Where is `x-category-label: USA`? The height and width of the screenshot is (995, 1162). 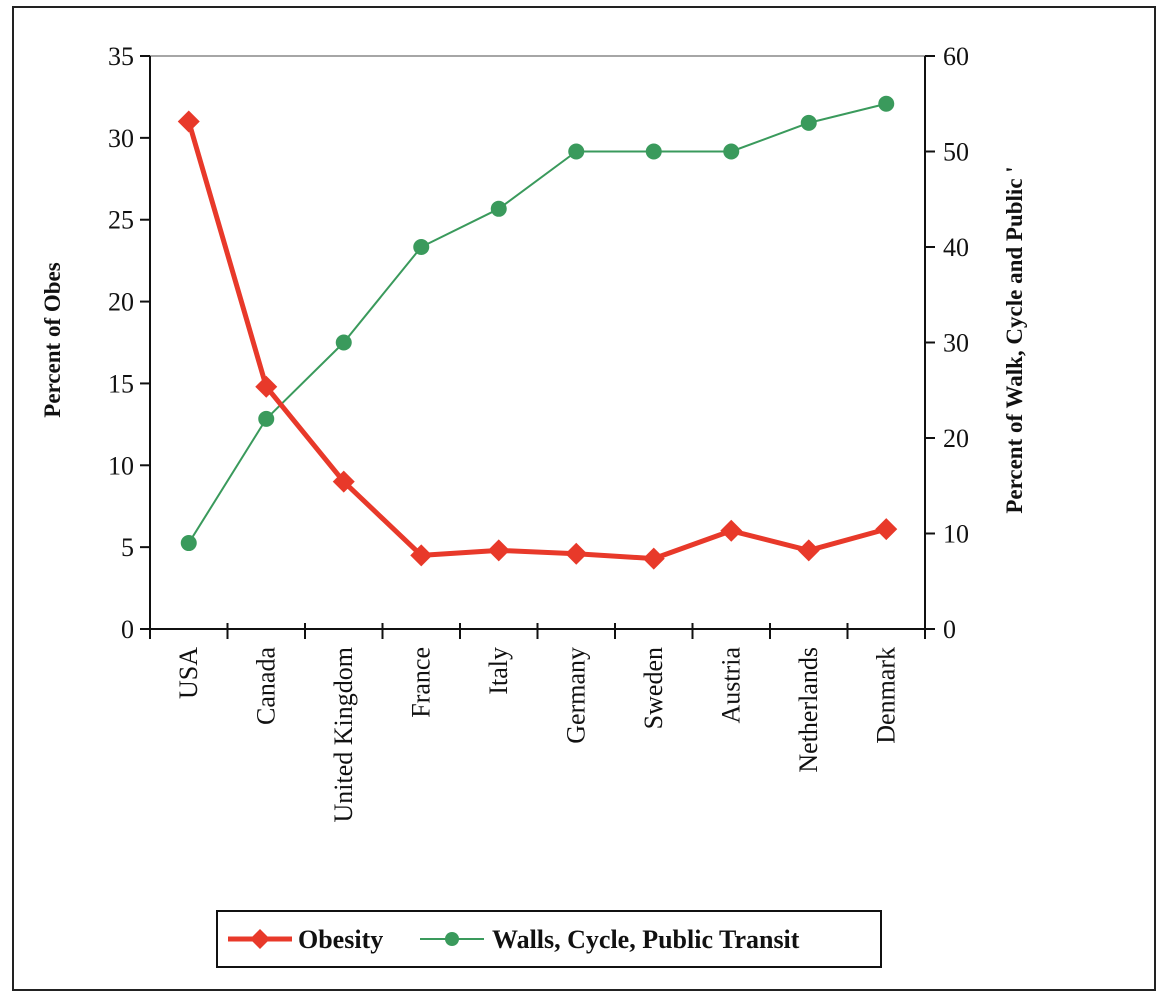
x-category-label: USA is located at coordinates (188, 673).